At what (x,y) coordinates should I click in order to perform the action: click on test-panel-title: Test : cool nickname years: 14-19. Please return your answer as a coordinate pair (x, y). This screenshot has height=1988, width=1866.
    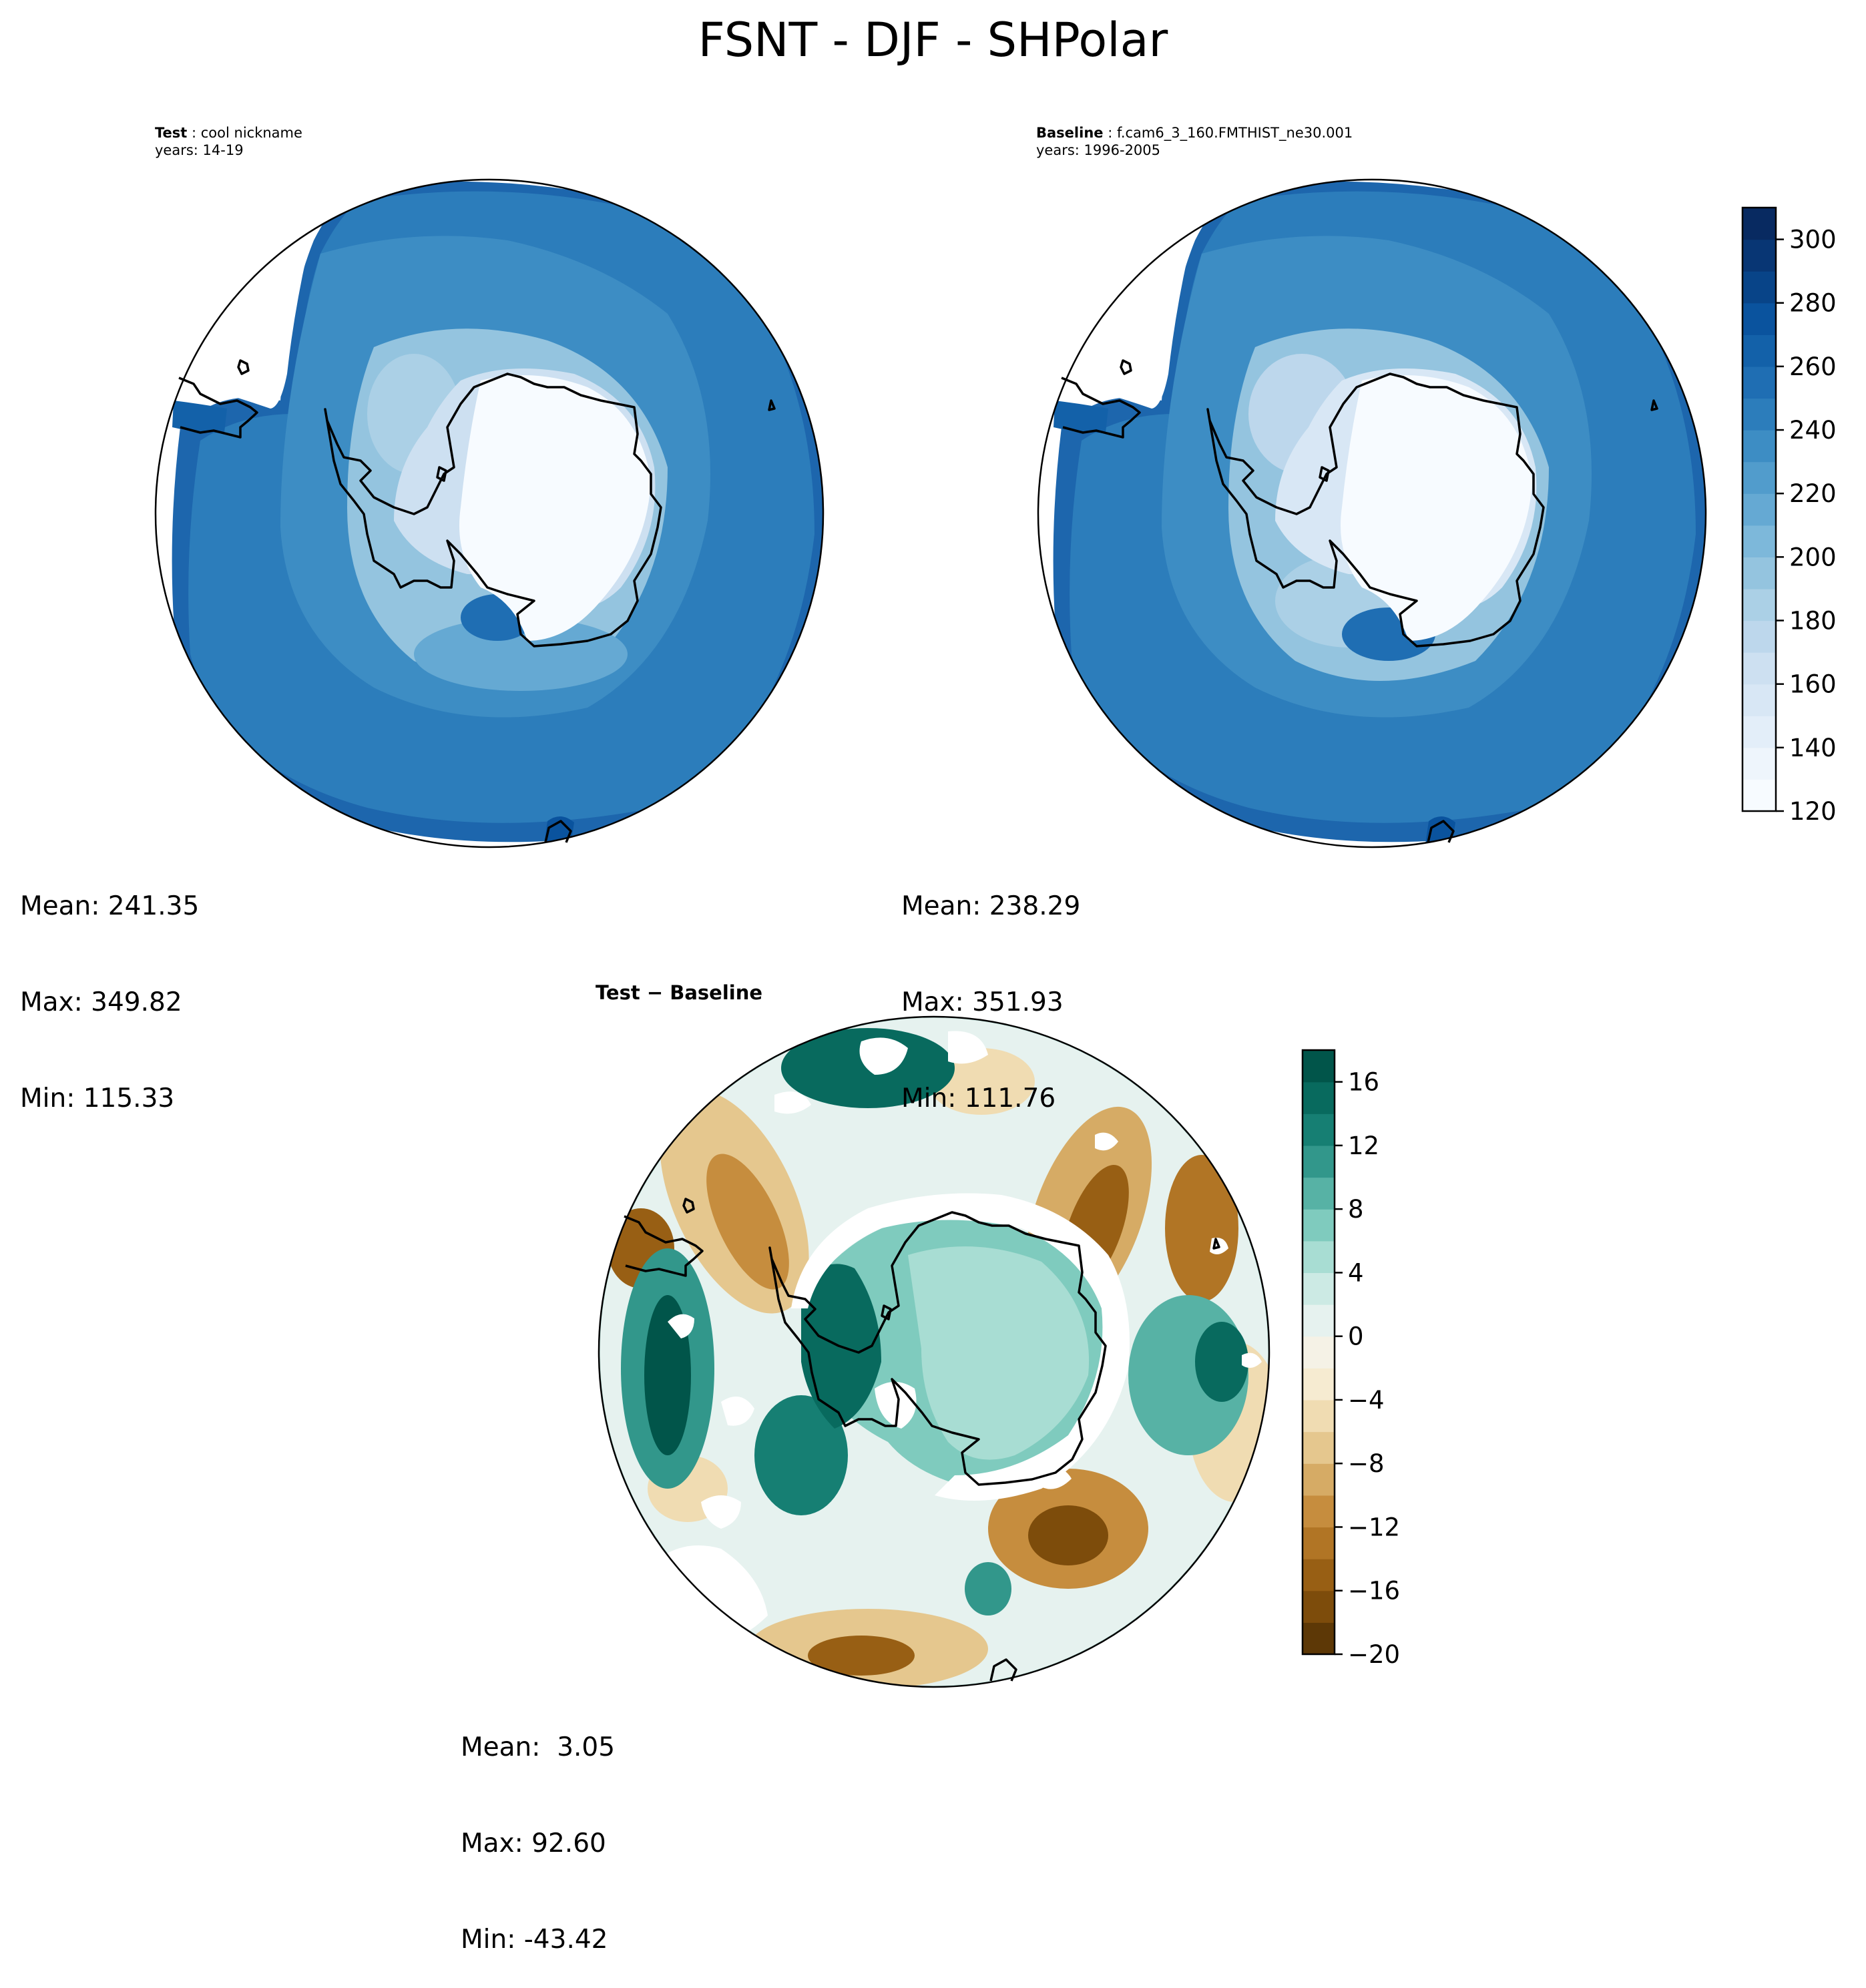
    Looking at the image, I should click on (229, 142).